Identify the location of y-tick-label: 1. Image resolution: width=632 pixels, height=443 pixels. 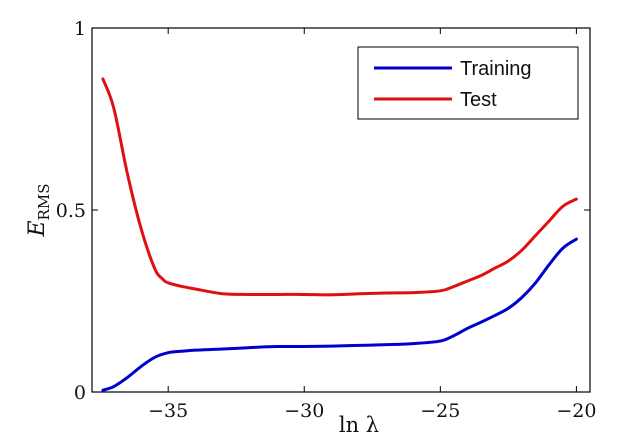
(80, 29).